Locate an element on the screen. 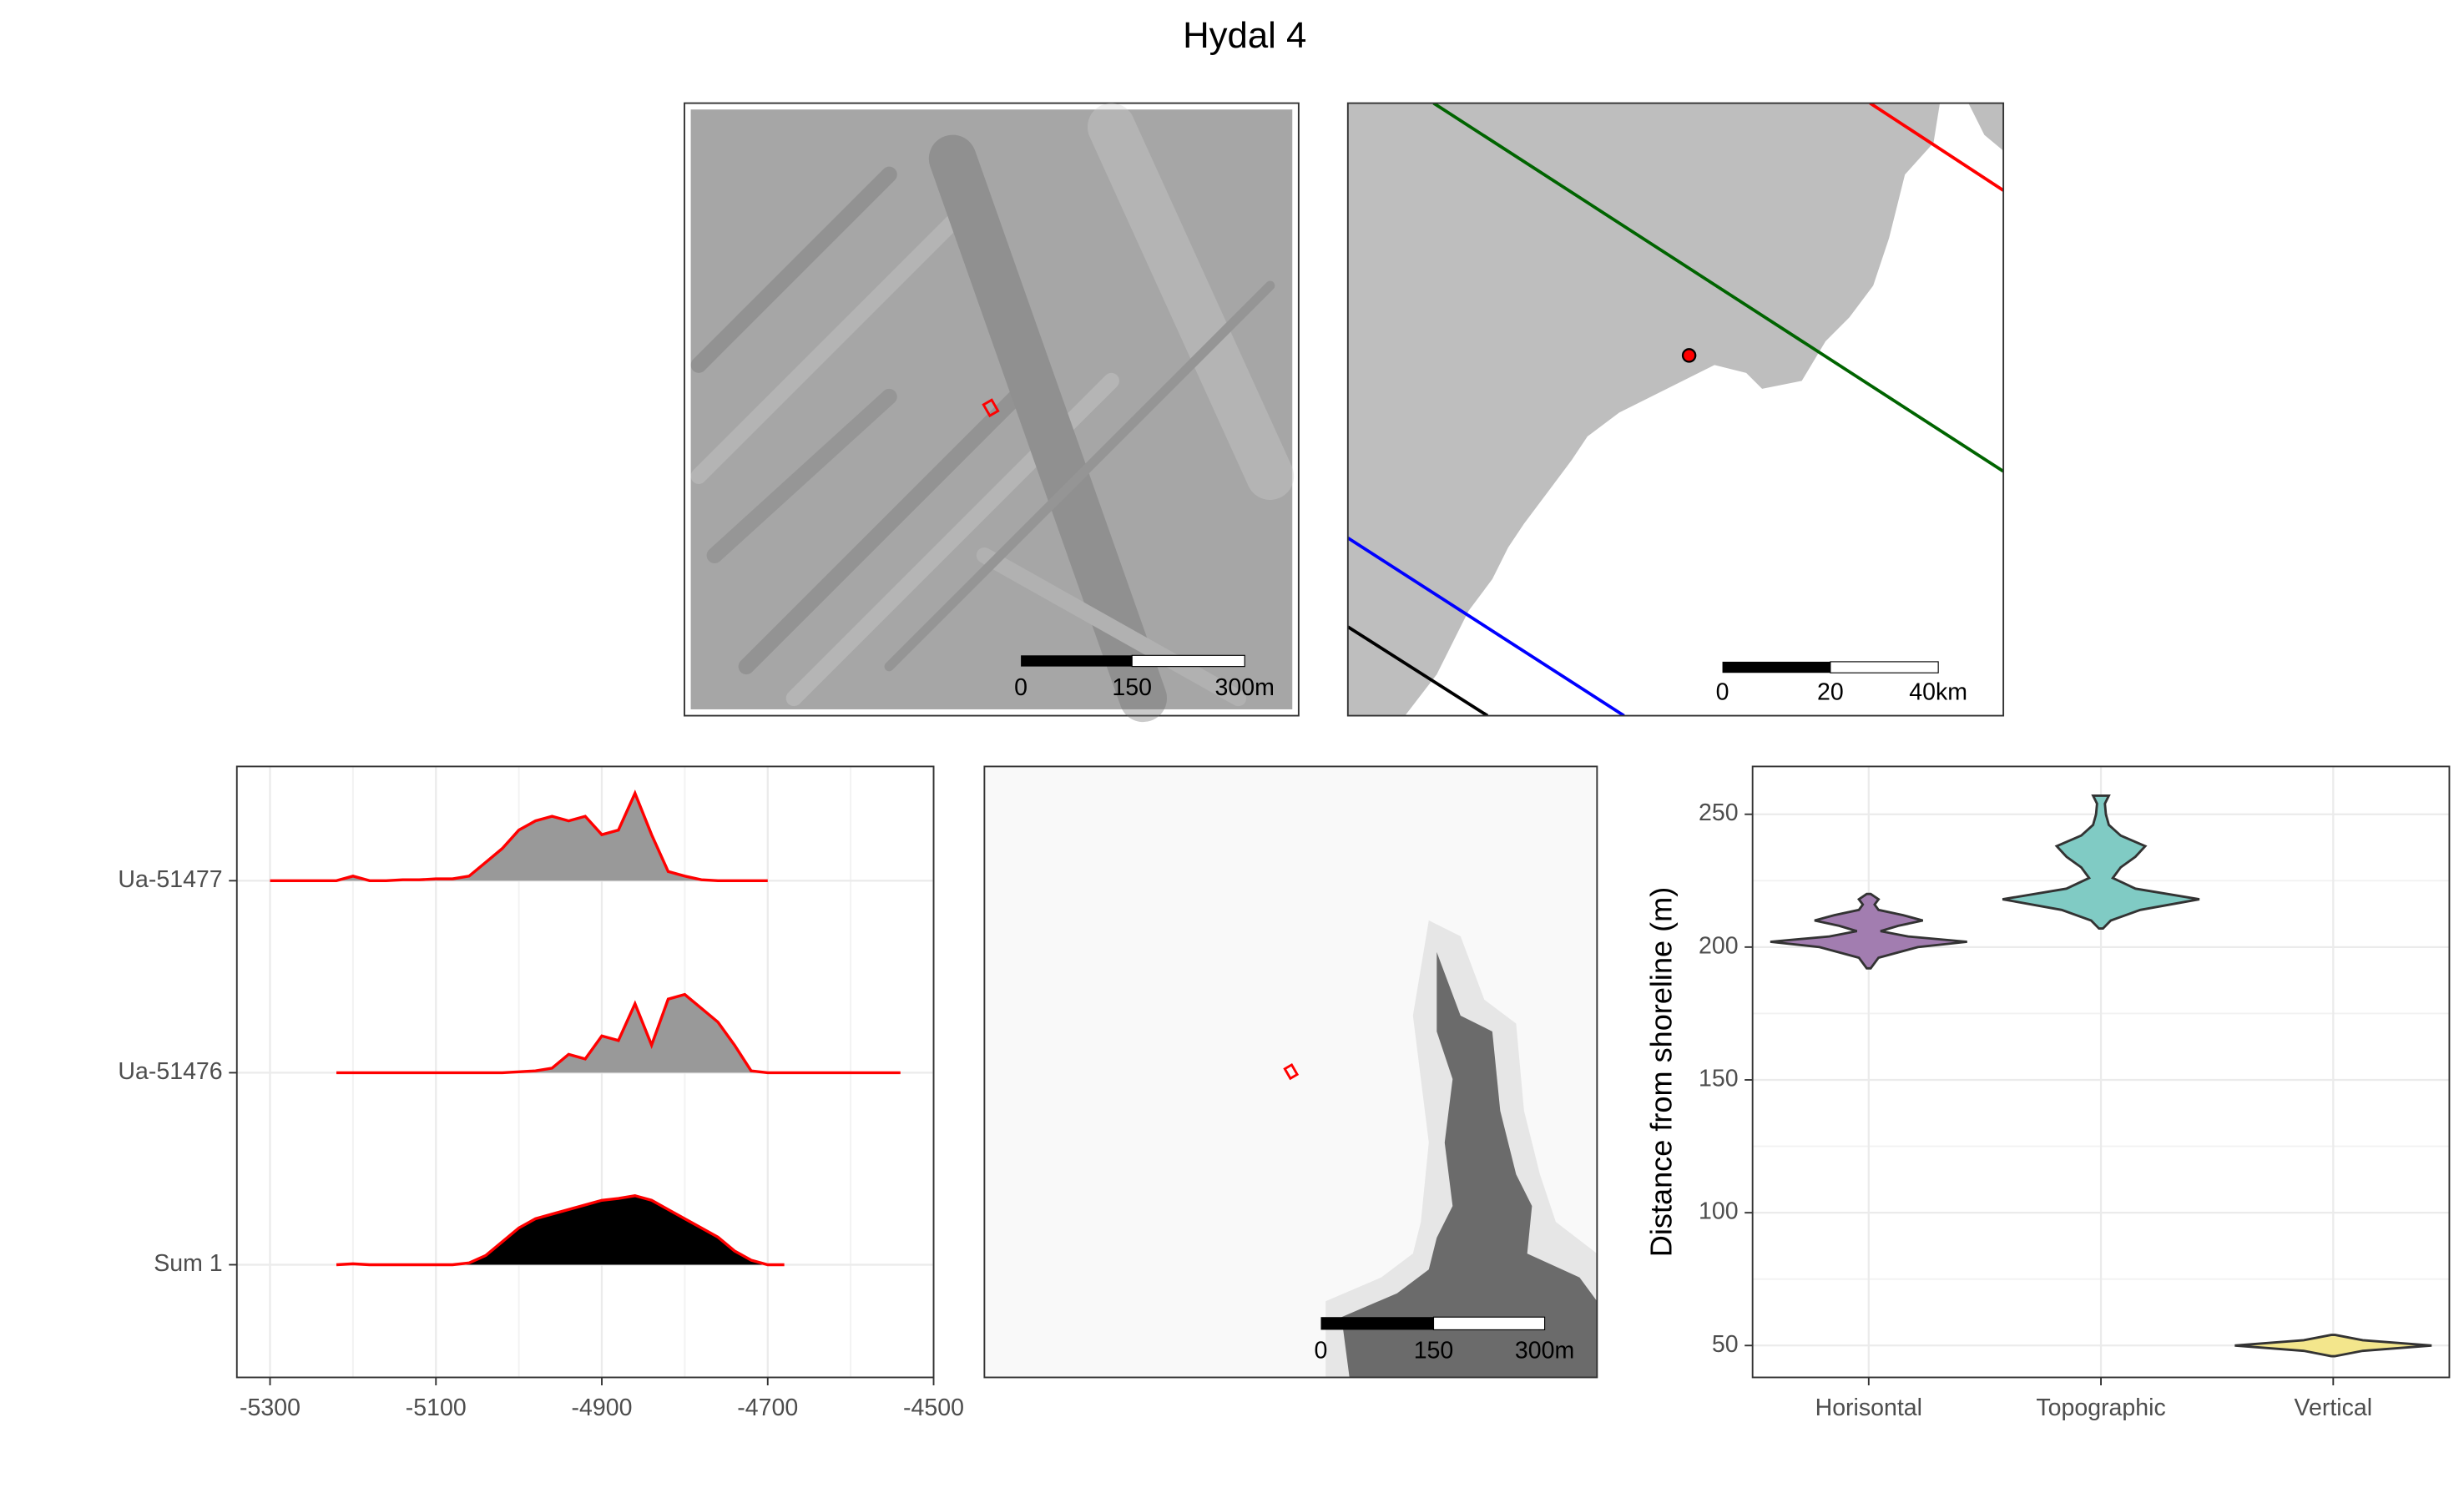  ridge-area is located at coordinates (618, 1033).